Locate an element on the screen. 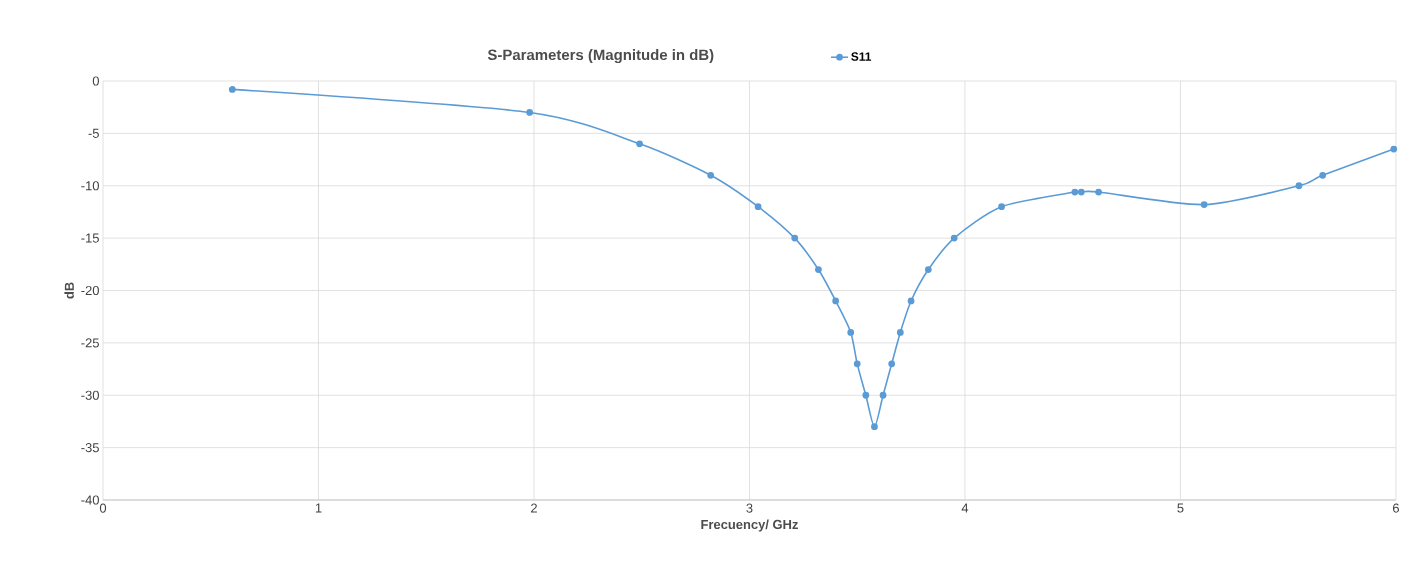  x-tick-label: 5 is located at coordinates (1180, 508).